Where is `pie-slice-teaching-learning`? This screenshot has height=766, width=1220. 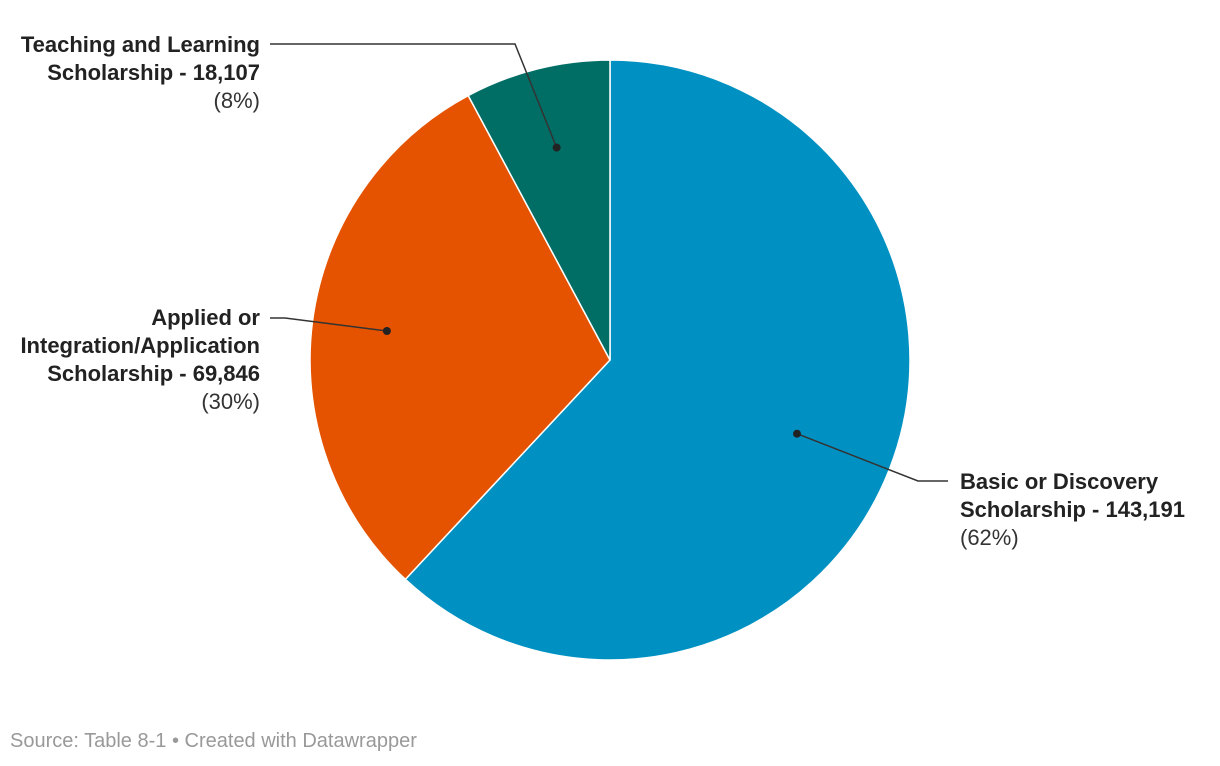 pie-slice-teaching-learning is located at coordinates (539, 210).